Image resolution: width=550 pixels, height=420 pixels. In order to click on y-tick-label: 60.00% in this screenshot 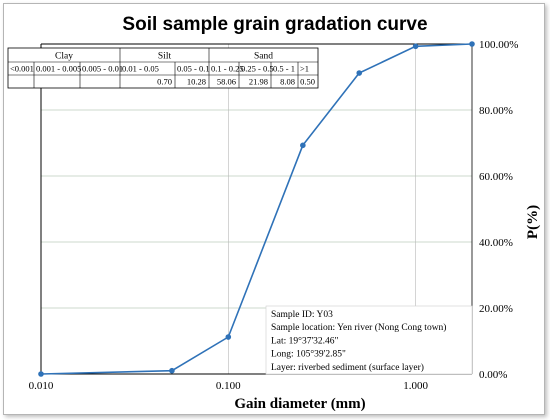, I will do `click(496, 177)`.